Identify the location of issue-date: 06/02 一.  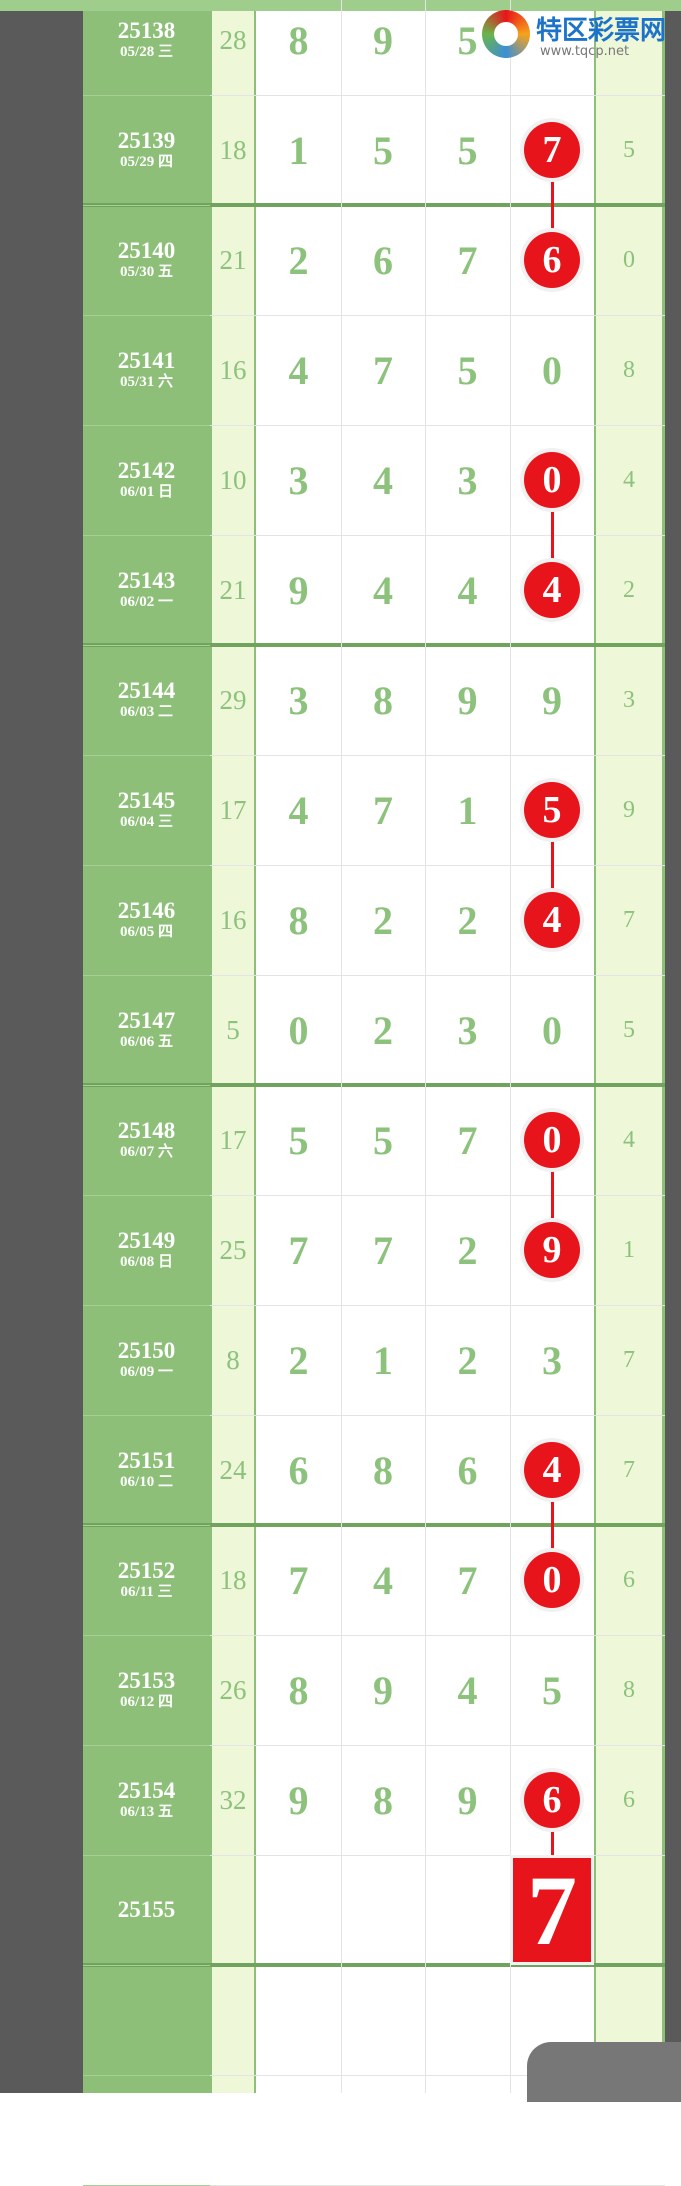
(146, 602).